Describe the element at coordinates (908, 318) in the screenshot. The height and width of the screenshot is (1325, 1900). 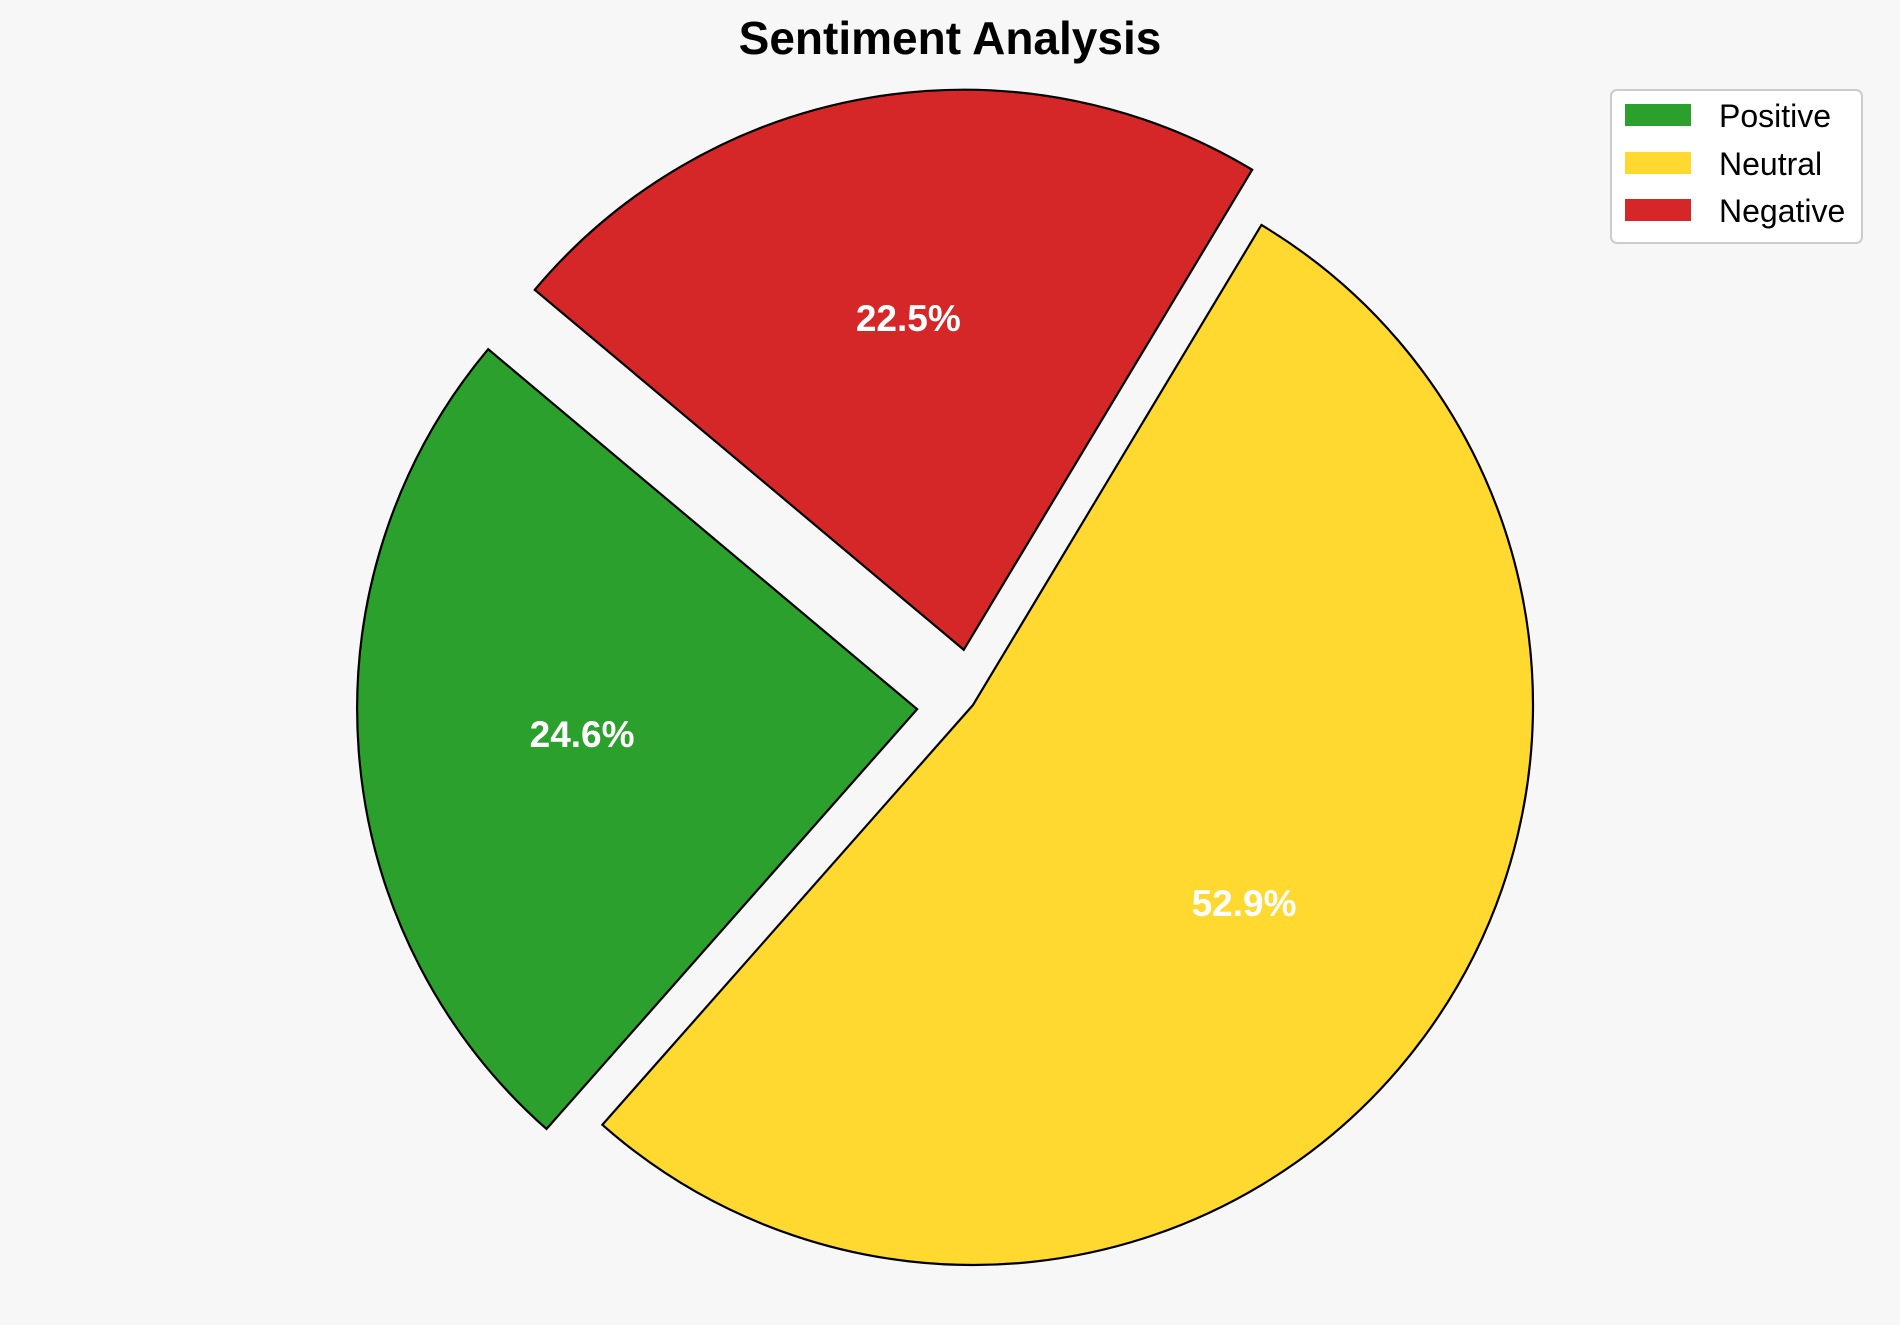
I see `pie-label-negative: 22.5%` at that location.